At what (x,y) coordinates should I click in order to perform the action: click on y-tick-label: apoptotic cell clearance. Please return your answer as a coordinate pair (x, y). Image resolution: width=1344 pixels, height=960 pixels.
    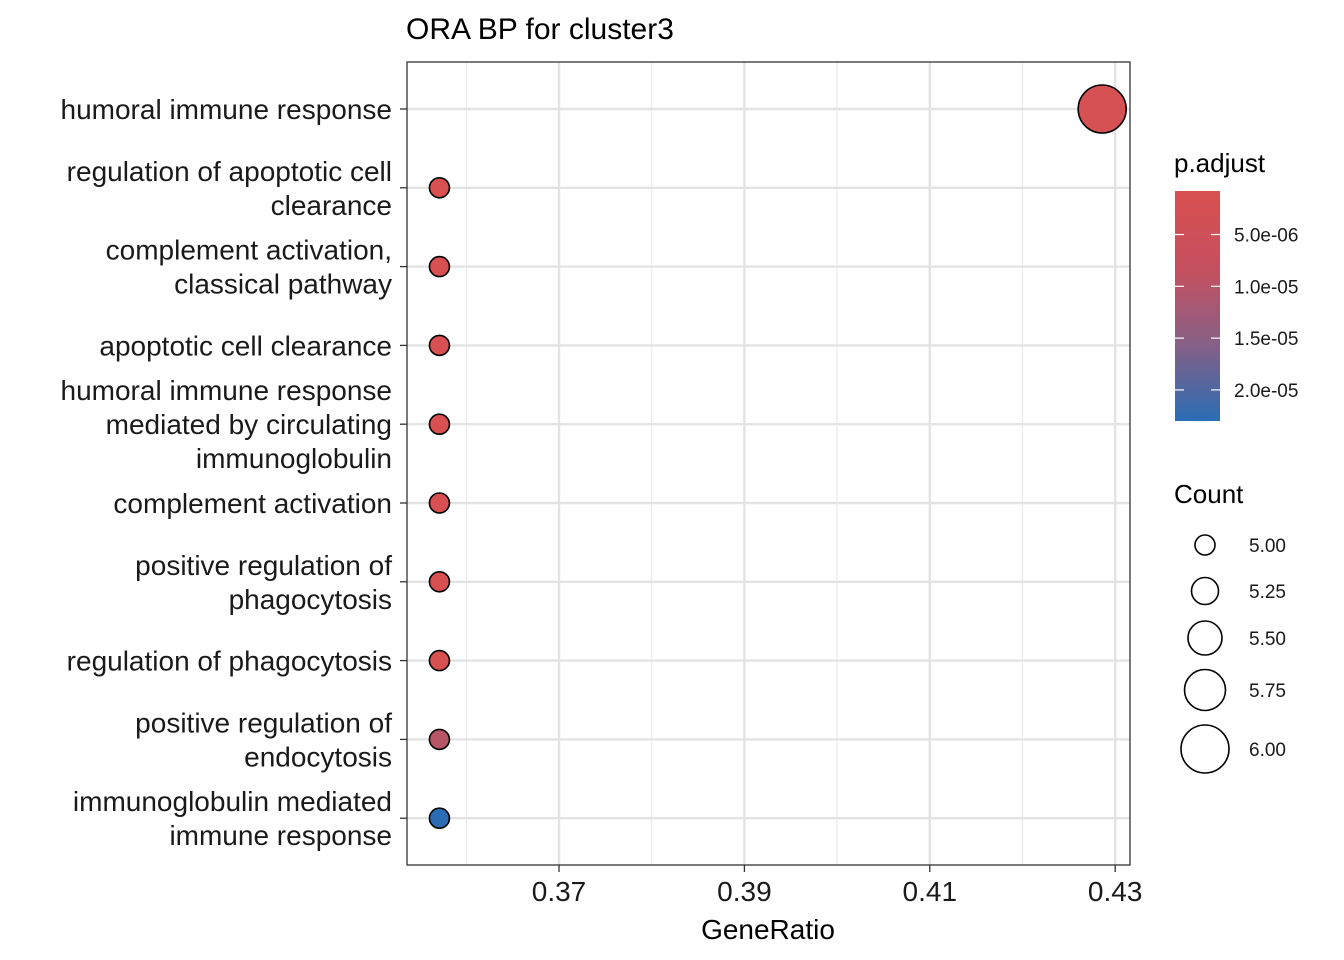
    Looking at the image, I should click on (245, 345).